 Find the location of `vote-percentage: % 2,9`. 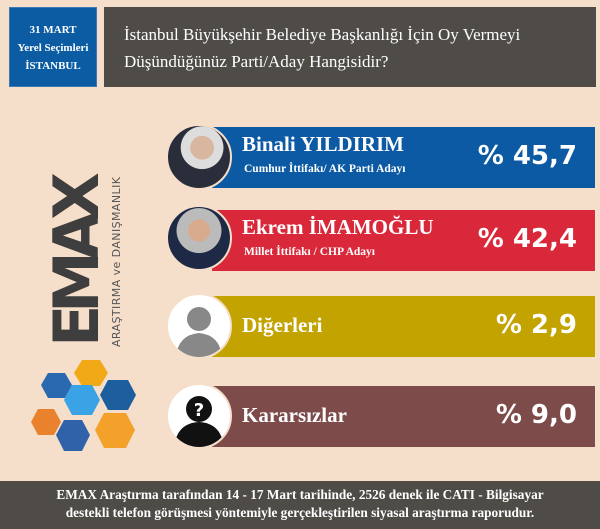

vote-percentage: % 2,9 is located at coordinates (536, 325).